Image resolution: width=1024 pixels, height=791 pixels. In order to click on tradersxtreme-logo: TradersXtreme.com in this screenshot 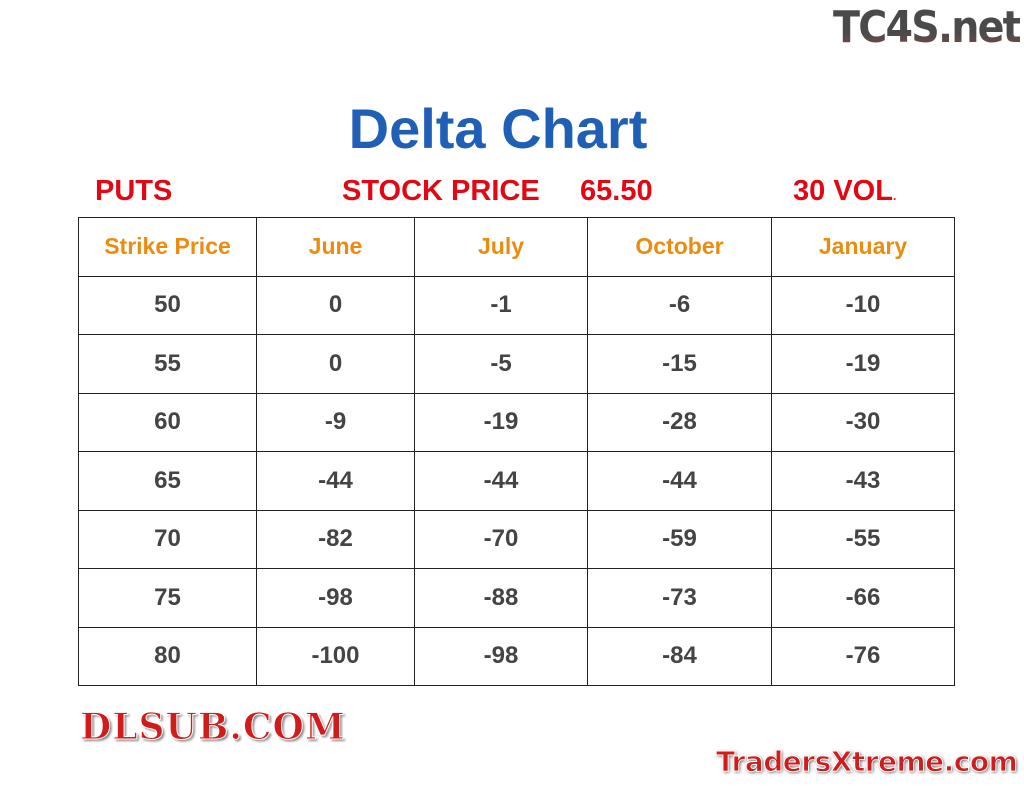, I will do `click(866, 762)`.